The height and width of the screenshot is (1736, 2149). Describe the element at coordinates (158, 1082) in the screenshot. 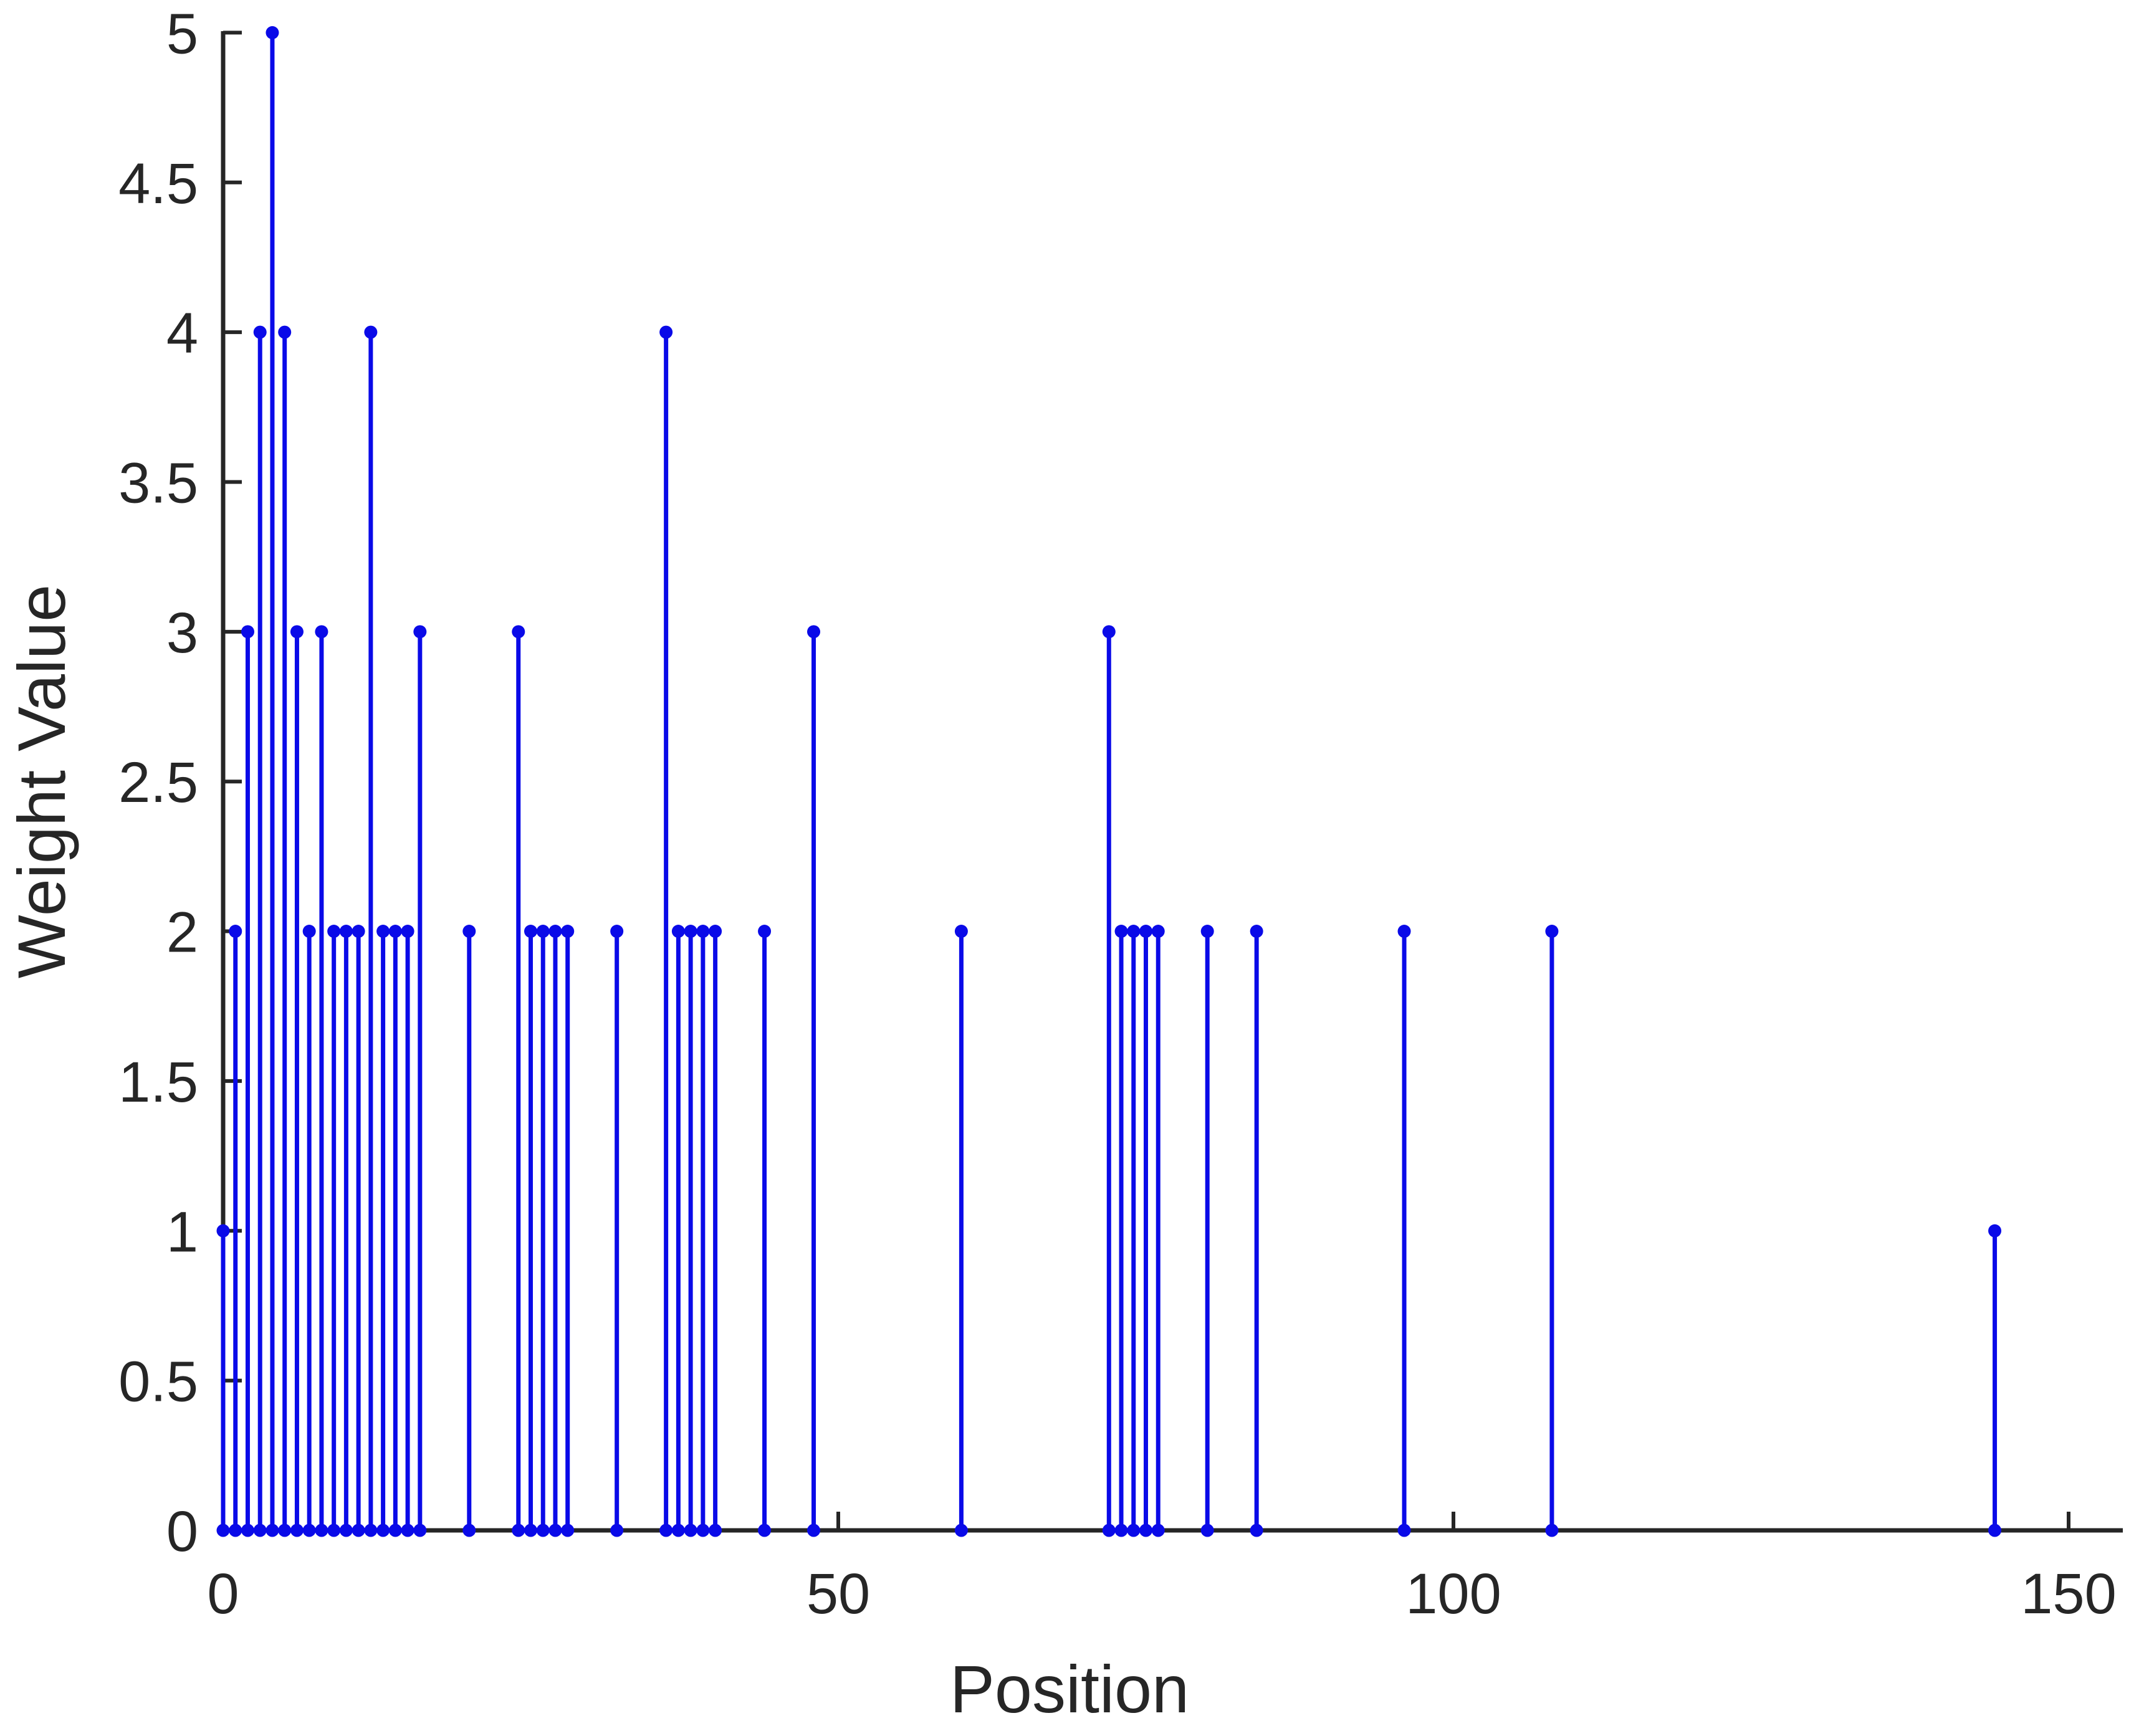

I see `y-tick-label: 1.5` at that location.